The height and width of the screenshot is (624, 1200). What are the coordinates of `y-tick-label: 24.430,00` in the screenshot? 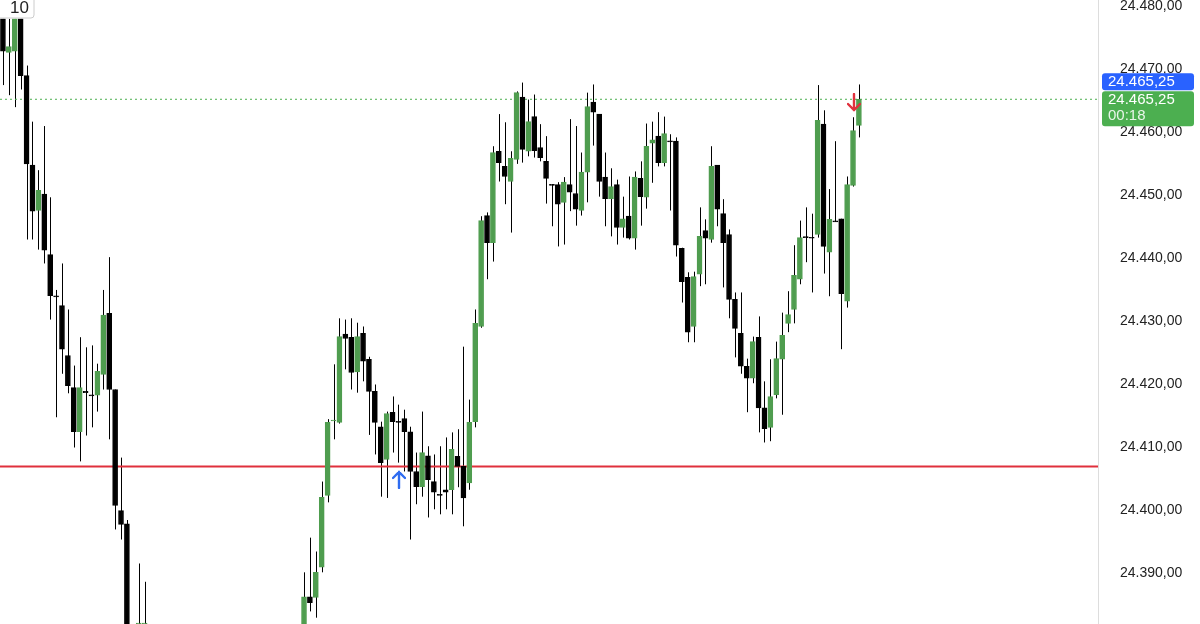 It's located at (1151, 320).